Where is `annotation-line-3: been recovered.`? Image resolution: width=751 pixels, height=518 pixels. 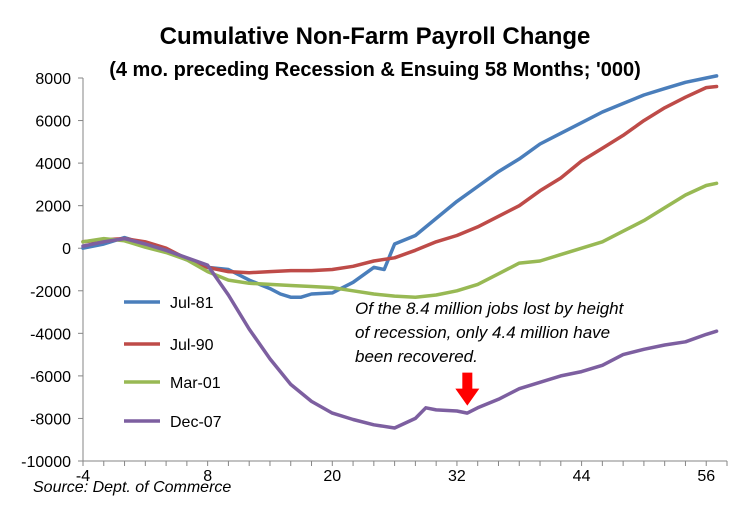
annotation-line-3: been recovered. is located at coordinates (416, 356).